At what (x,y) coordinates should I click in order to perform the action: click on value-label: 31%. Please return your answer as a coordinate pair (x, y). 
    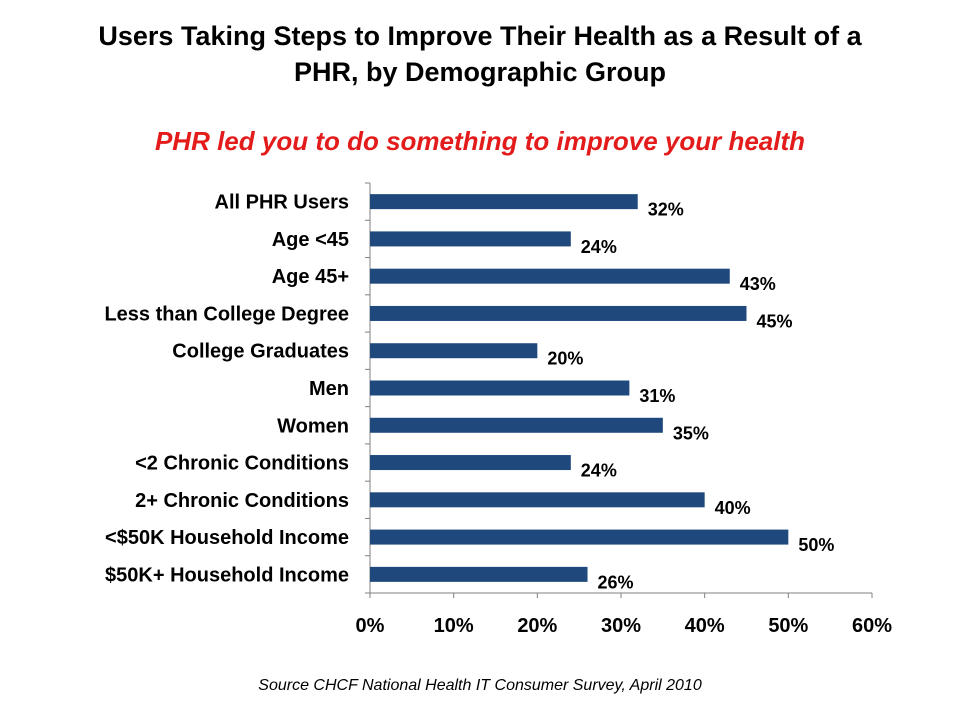
    Looking at the image, I should click on (657, 396).